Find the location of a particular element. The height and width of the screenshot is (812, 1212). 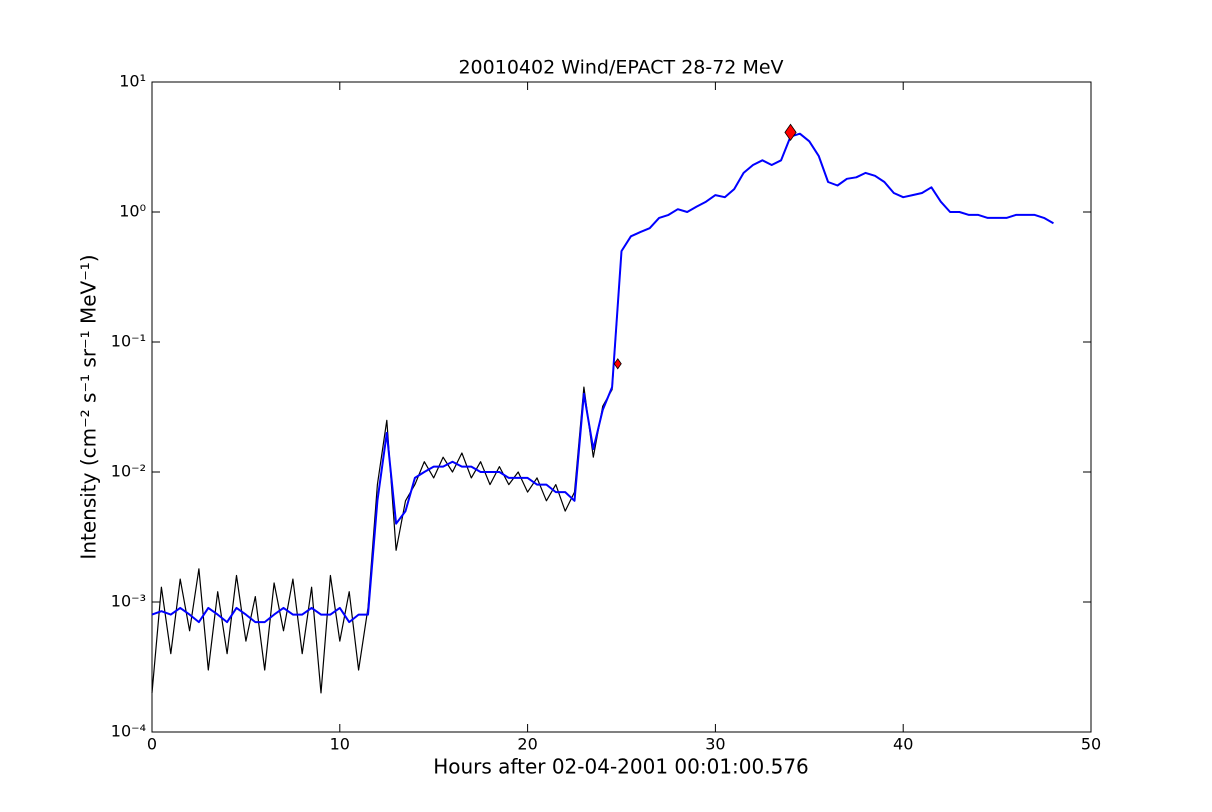

x-tick-label: 30 is located at coordinates (715, 744).